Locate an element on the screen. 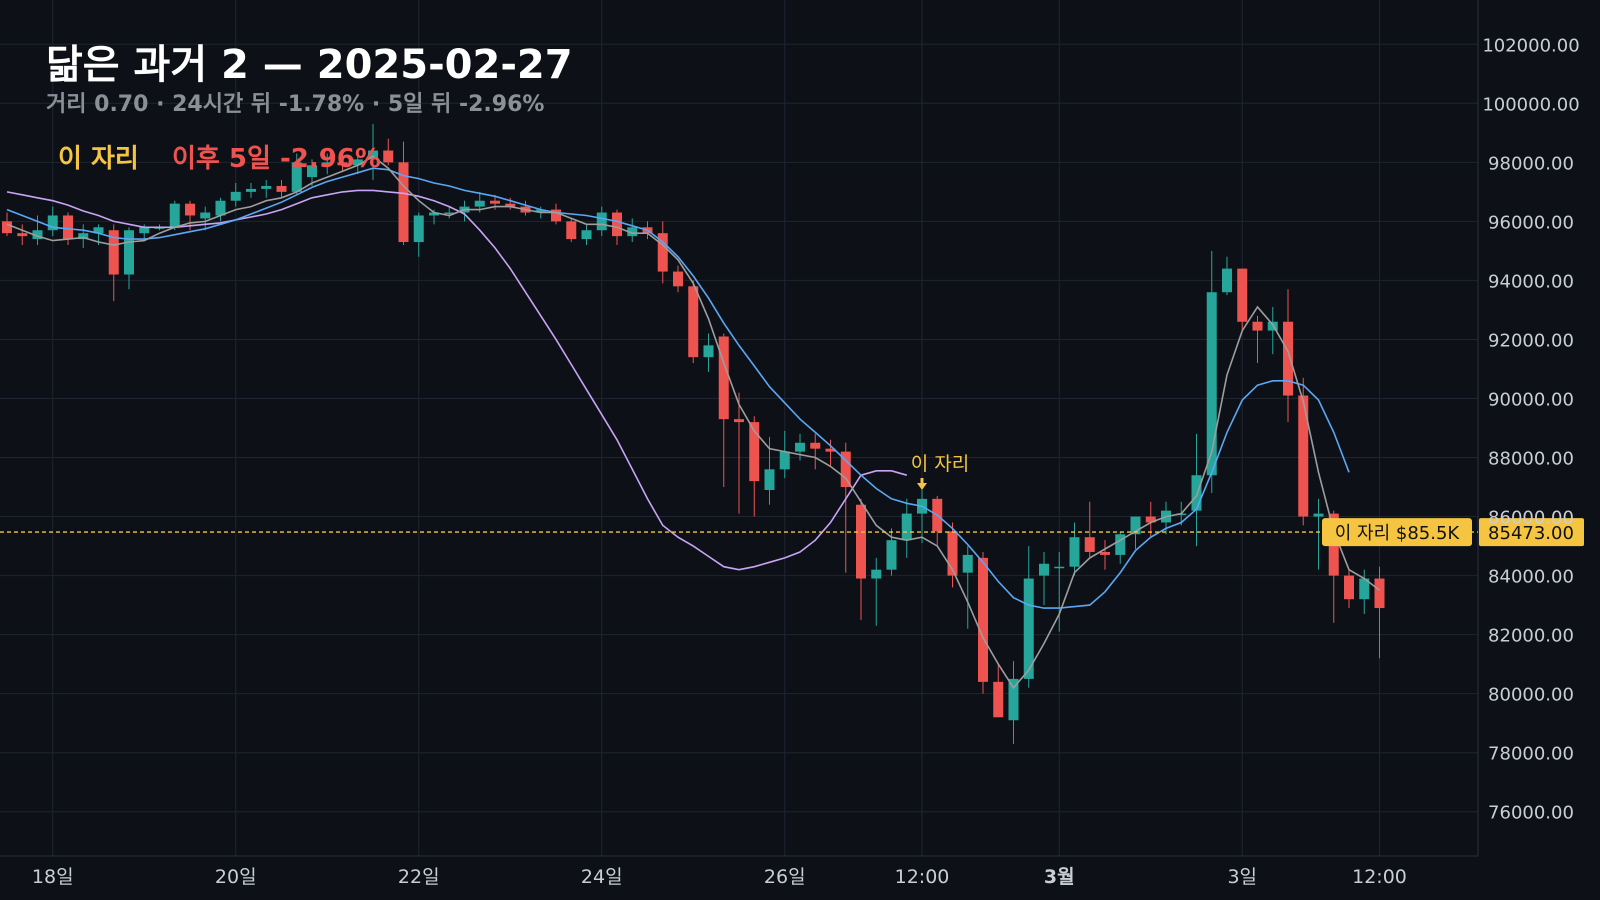 The width and height of the screenshot is (1600, 900). x-tick-label: 3월 is located at coordinates (1059, 877).